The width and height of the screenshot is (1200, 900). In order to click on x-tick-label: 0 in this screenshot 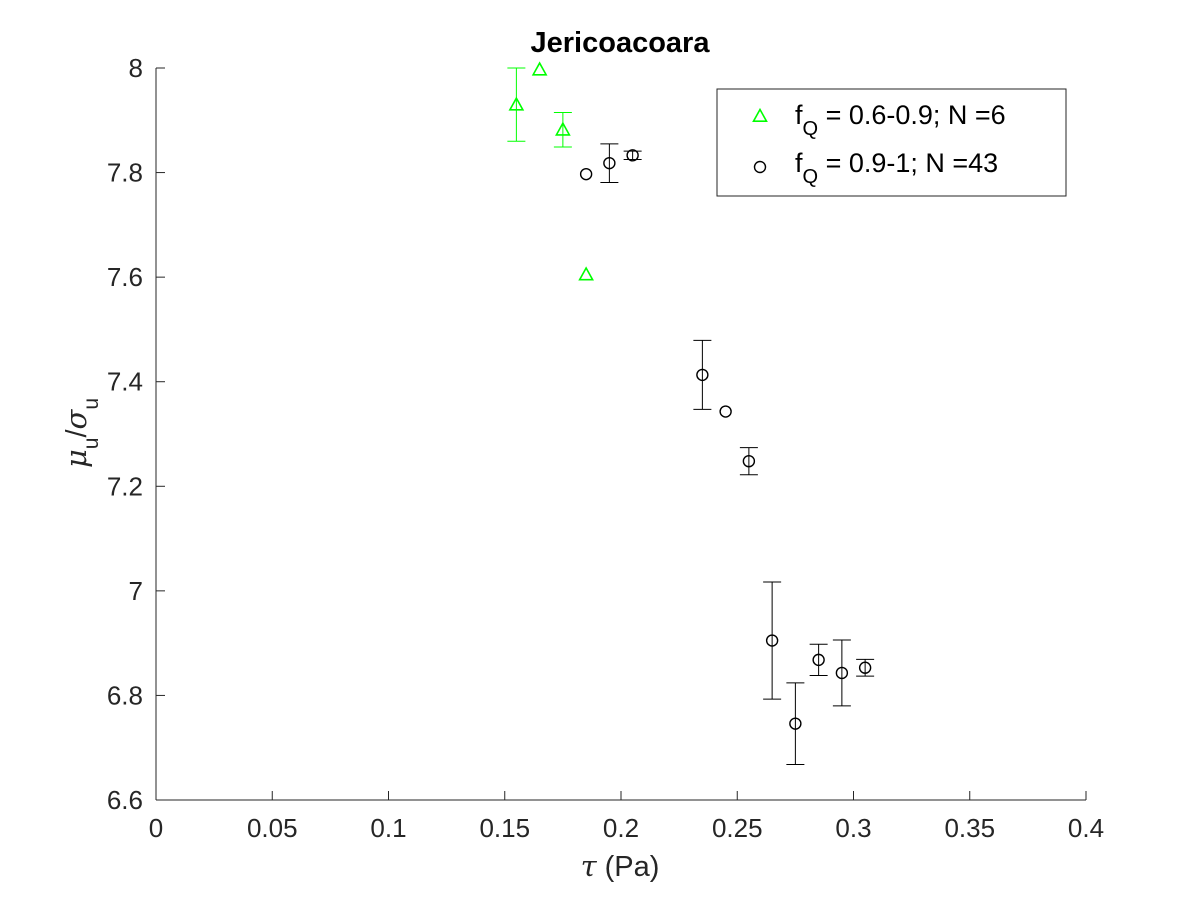, I will do `click(156, 828)`.